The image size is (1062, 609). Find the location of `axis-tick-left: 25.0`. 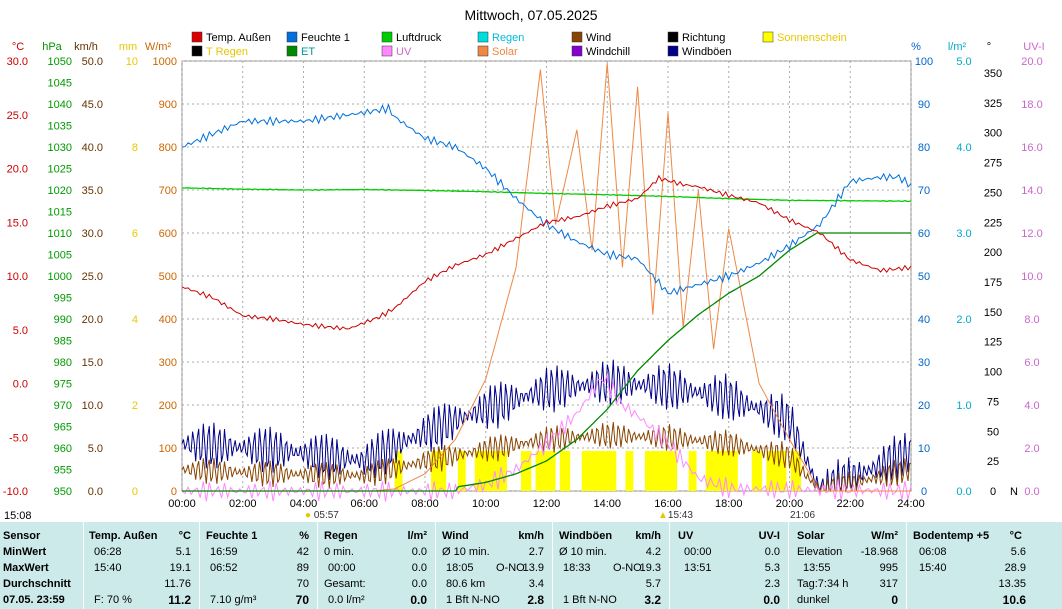

axis-tick-left: 25.0 is located at coordinates (17, 116).